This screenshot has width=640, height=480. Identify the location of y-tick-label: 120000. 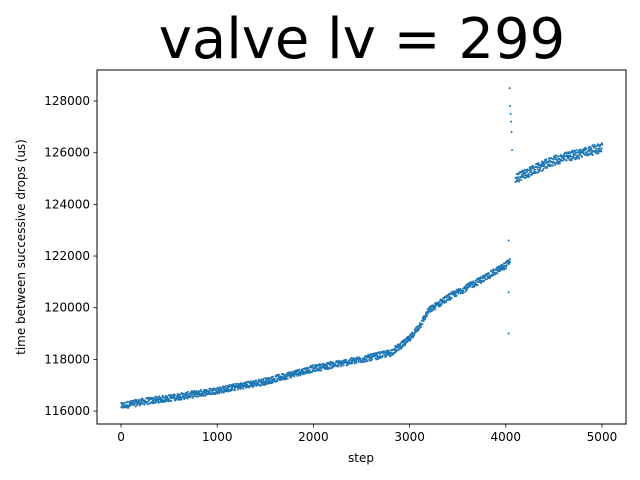
(67, 308).